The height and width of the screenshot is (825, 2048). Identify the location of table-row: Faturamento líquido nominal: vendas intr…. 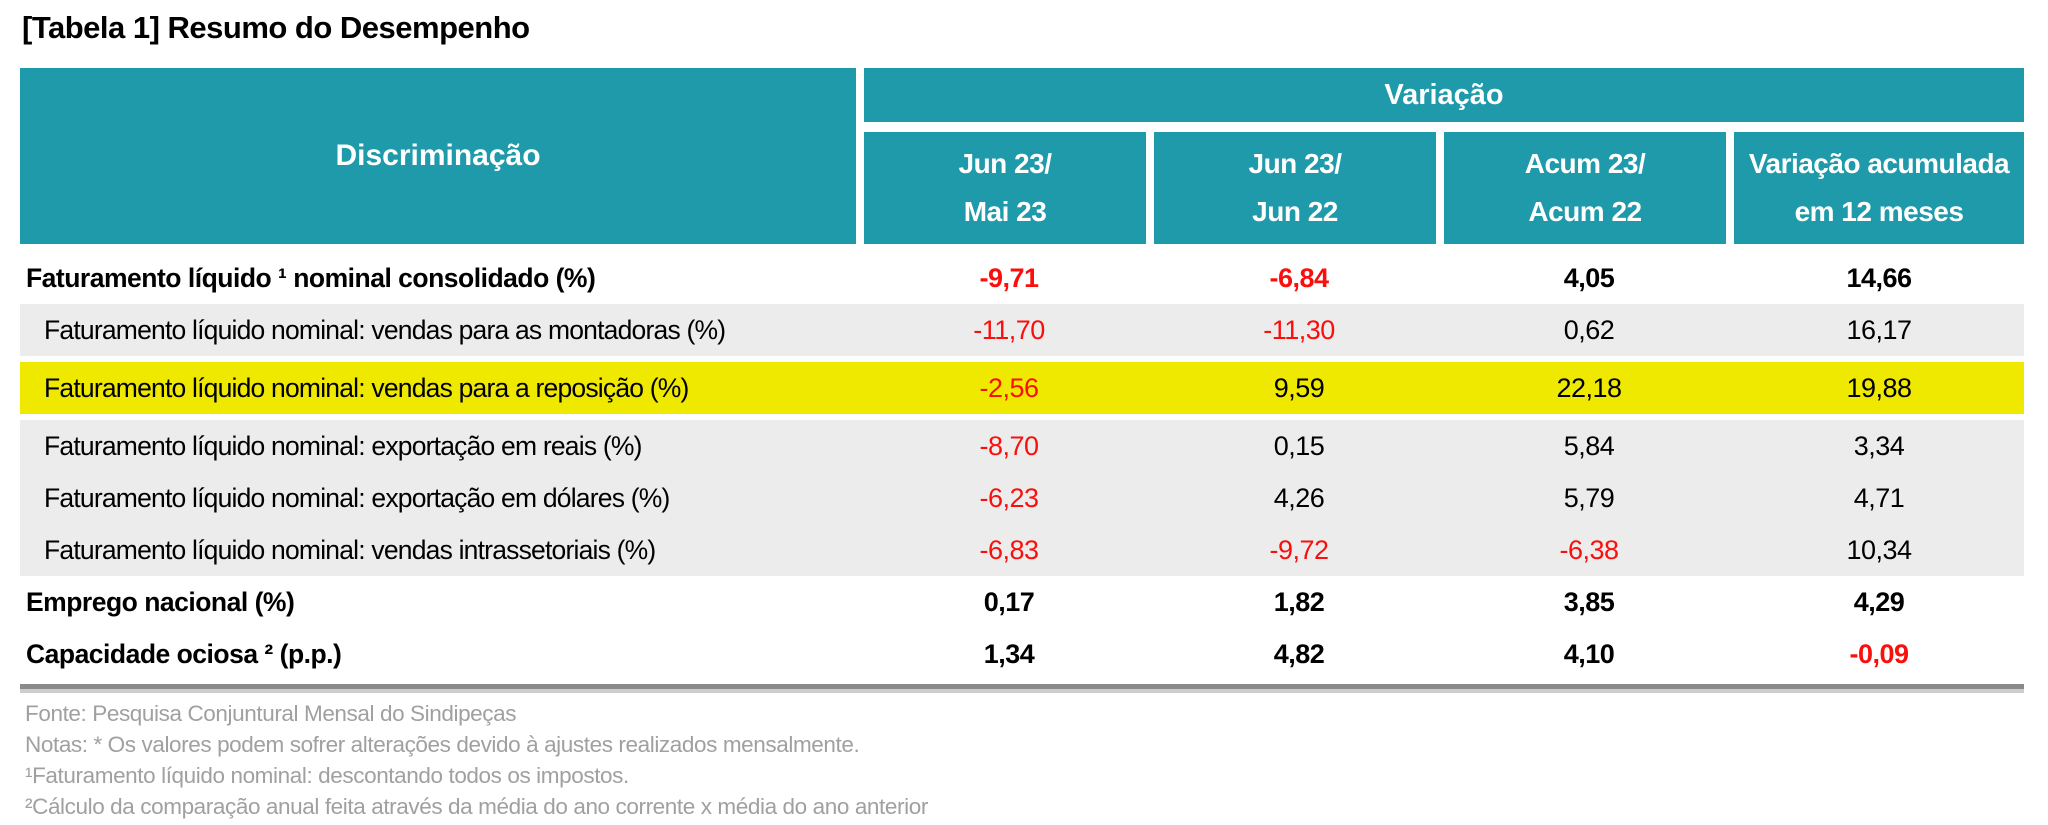
(1022, 550).